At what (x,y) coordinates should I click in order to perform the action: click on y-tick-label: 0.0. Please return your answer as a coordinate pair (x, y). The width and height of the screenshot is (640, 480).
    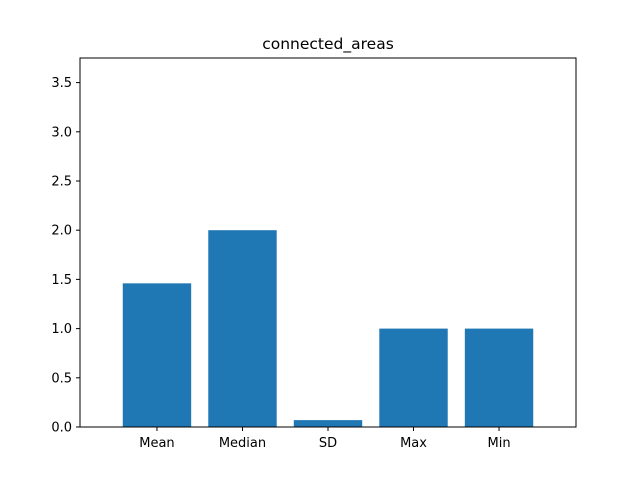
    Looking at the image, I should click on (61, 428).